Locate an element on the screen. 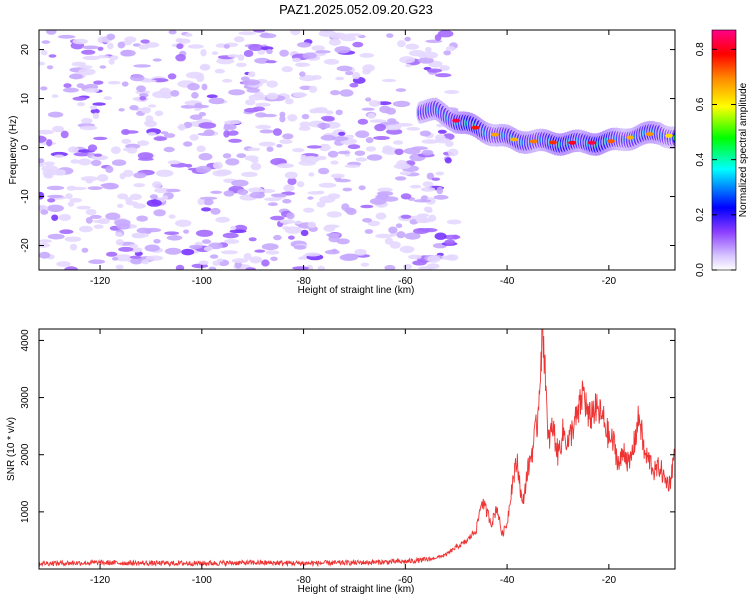 This screenshot has width=750, height=600. snr-xtick-label: -80 is located at coordinates (303, 580).